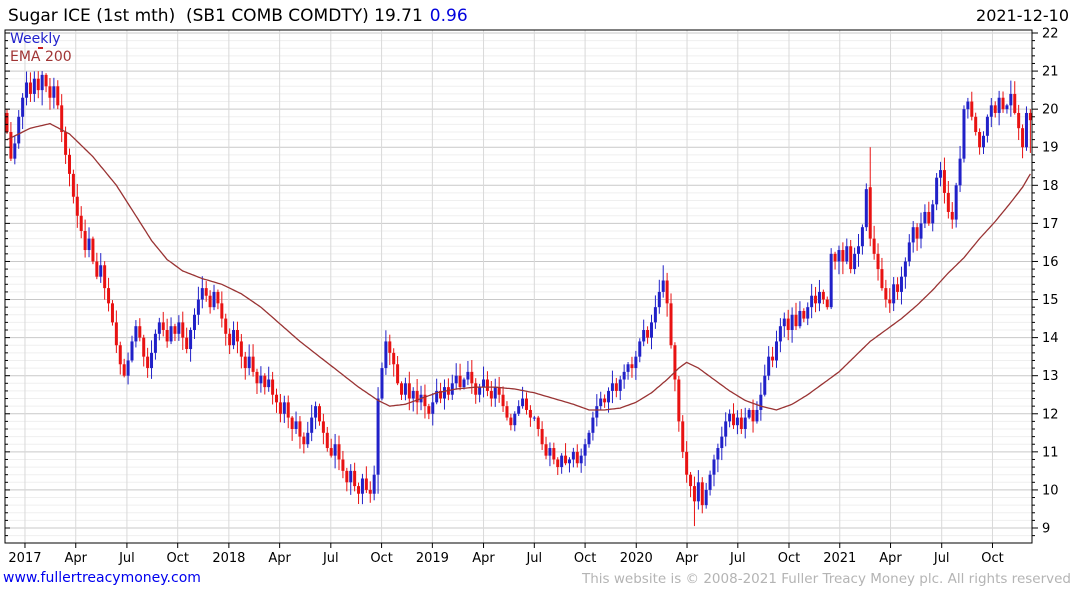 Image resolution: width=1075 pixels, height=600 pixels. I want to click on legend-interval-label: Weekly, so click(35, 39).